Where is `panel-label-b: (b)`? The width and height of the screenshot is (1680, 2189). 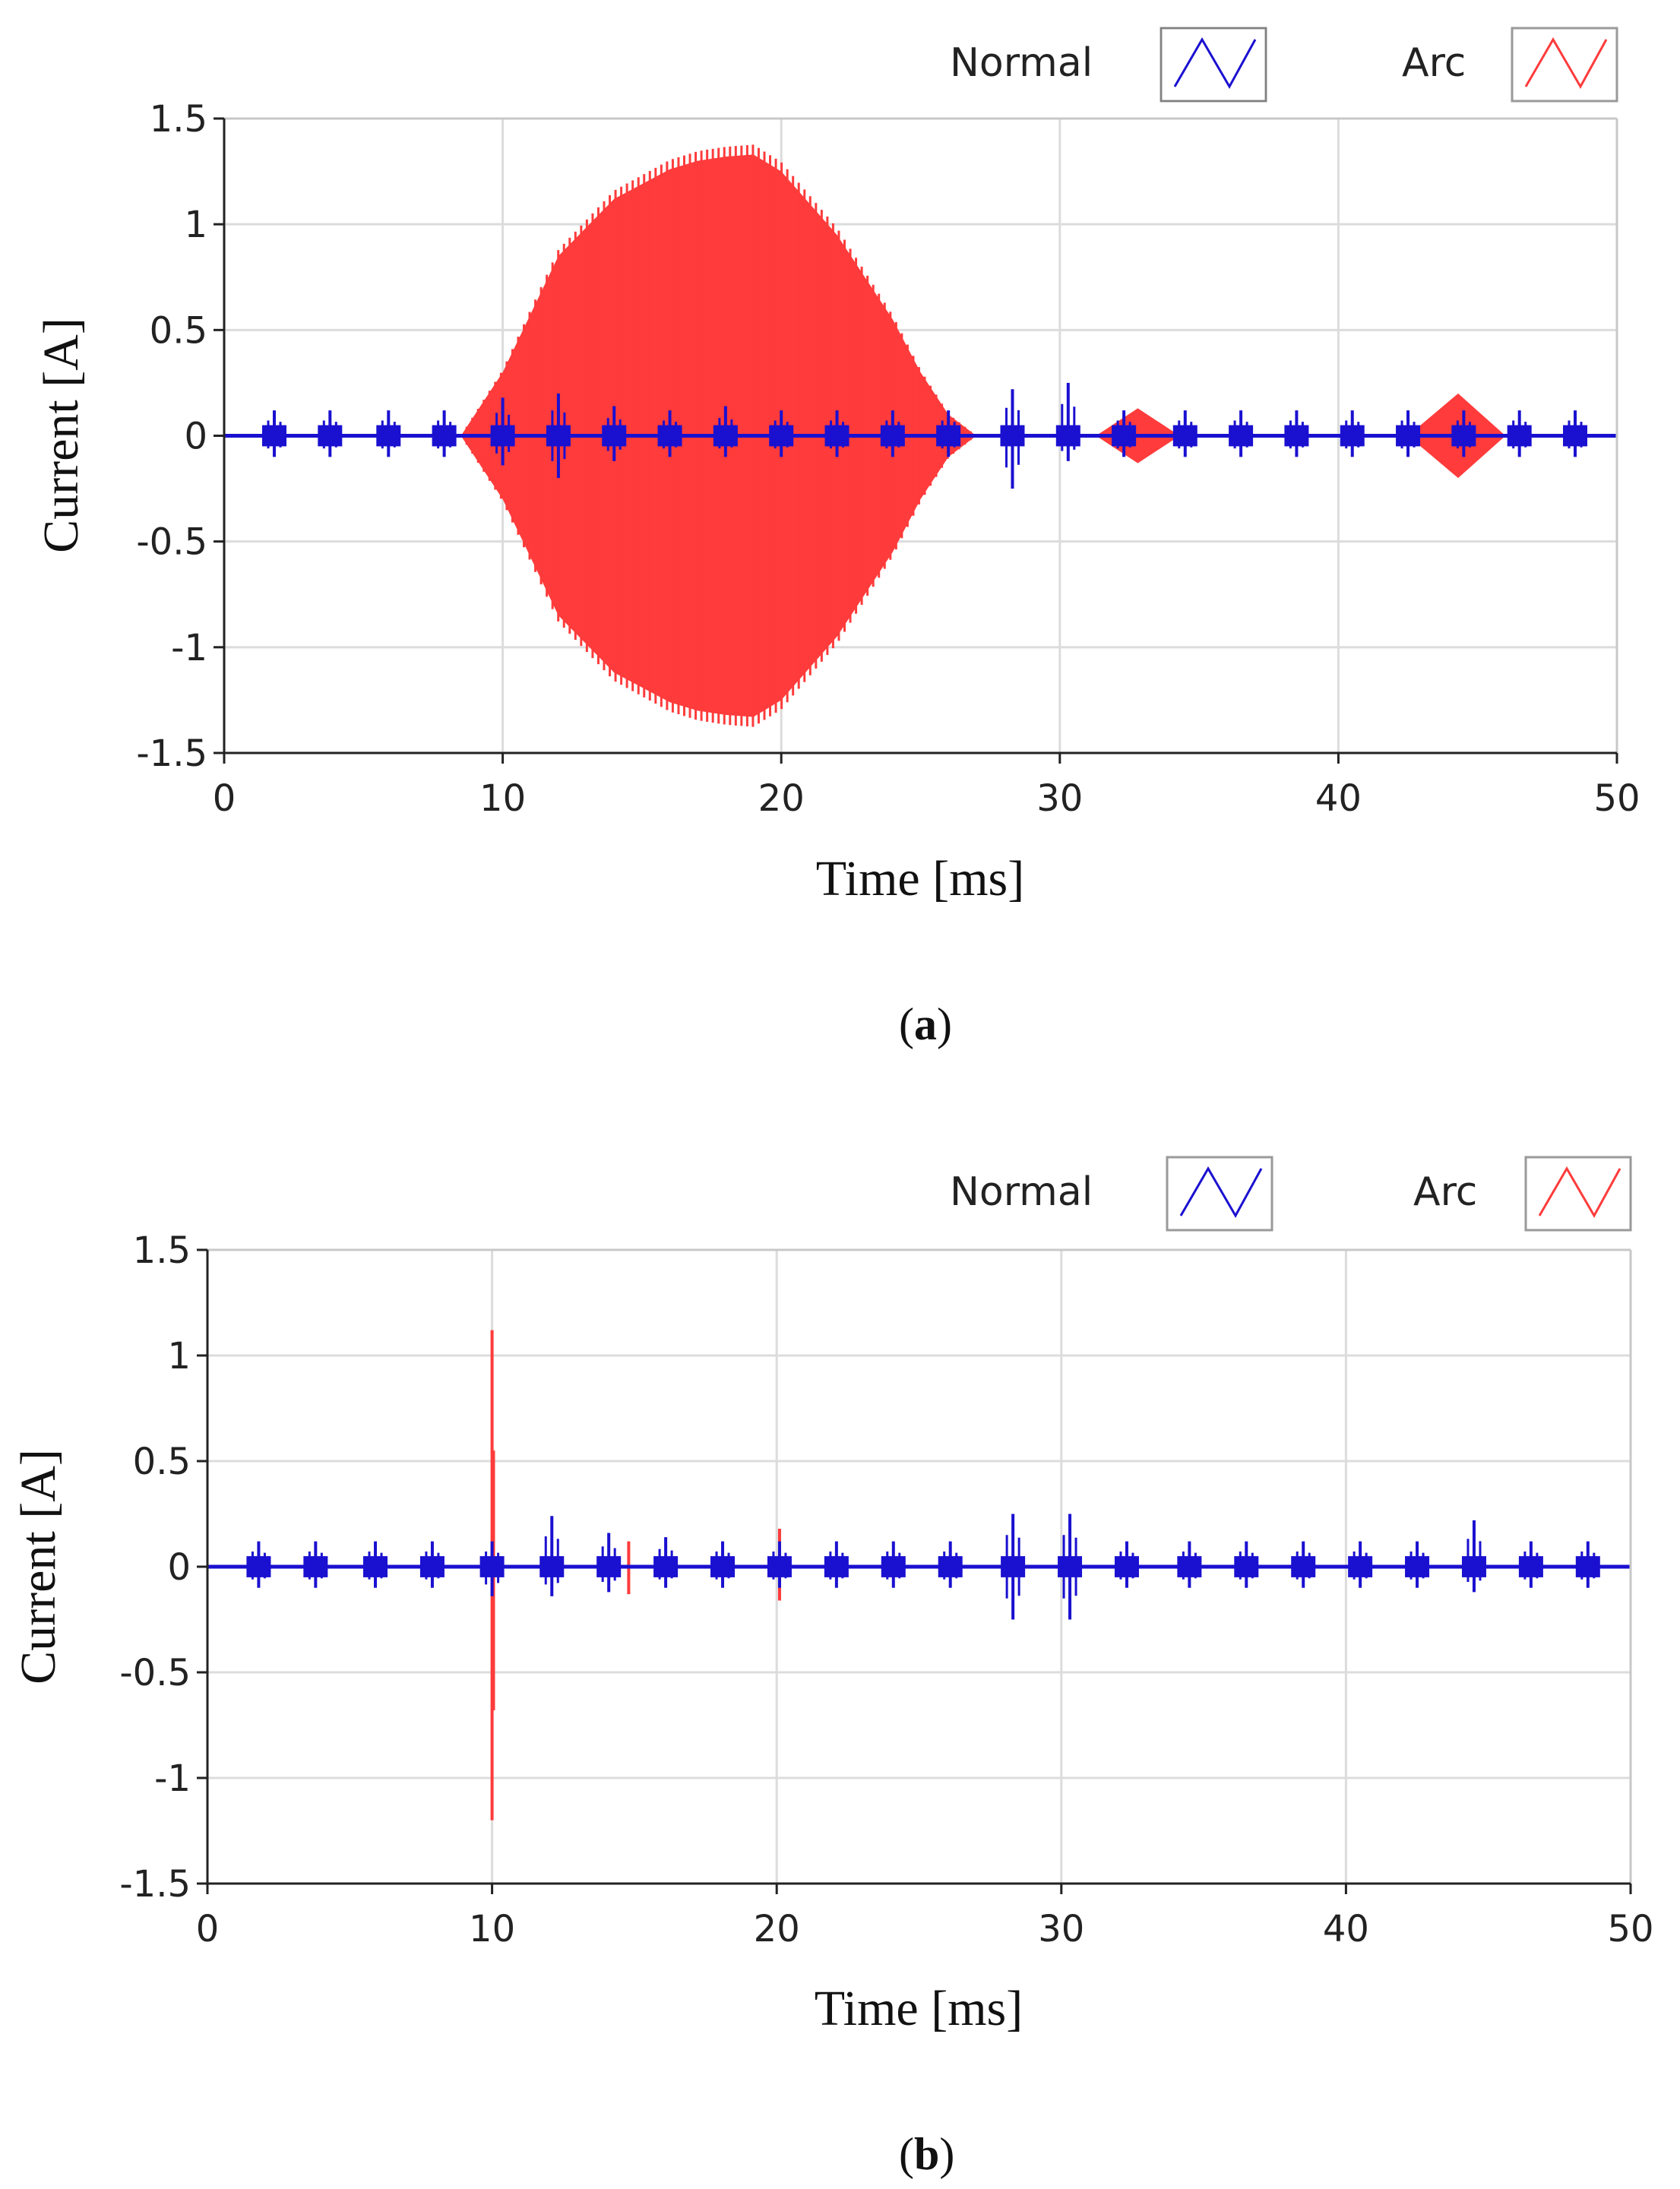 panel-label-b: (b) is located at coordinates (926, 2154).